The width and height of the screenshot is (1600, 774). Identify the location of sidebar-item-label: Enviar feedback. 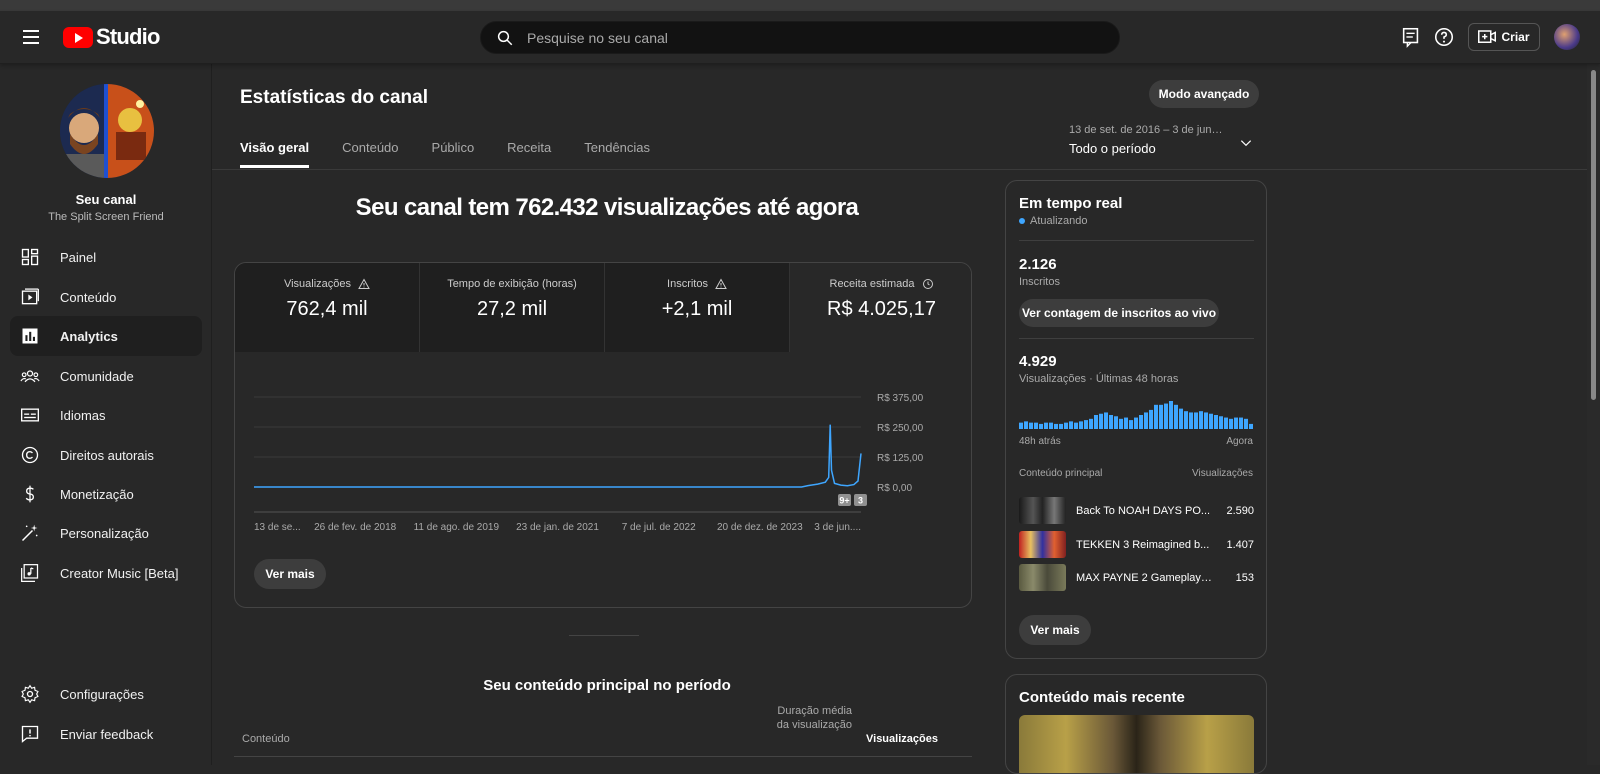
(107, 734).